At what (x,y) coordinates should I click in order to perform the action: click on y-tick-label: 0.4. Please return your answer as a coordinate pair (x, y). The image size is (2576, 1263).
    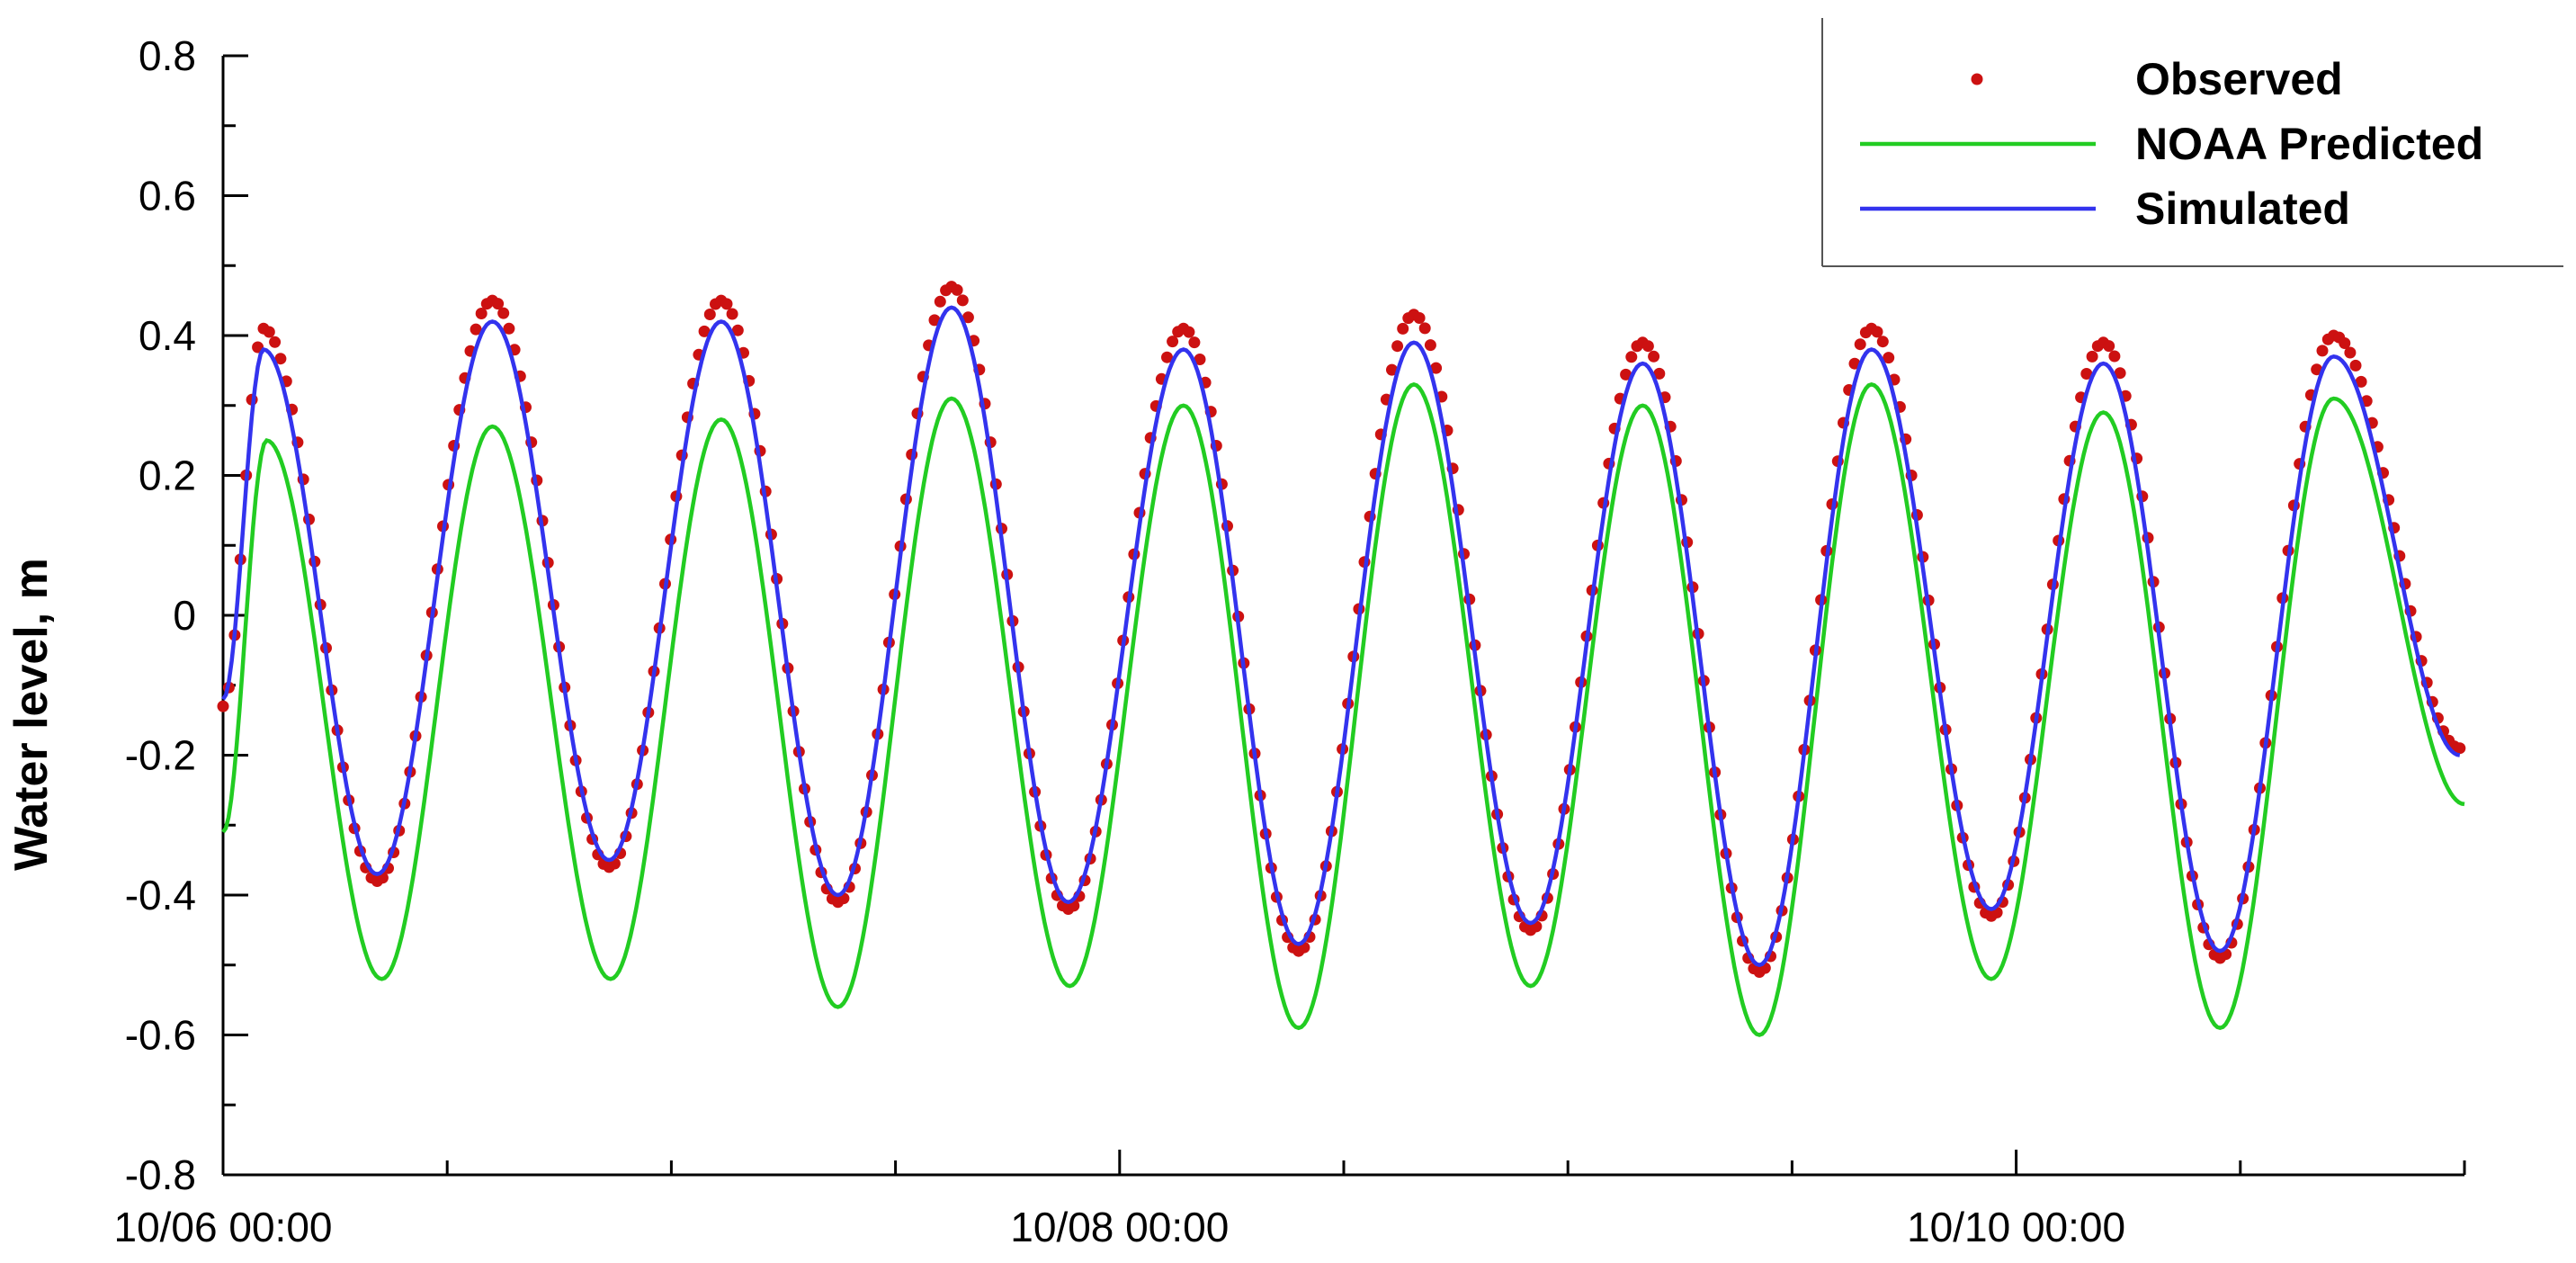
    Looking at the image, I should click on (167, 335).